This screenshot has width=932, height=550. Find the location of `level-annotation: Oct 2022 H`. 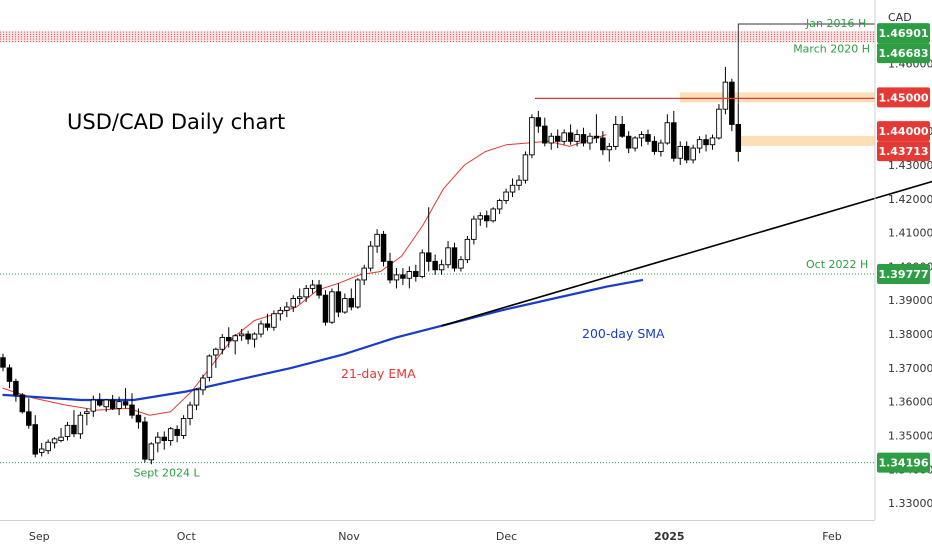

level-annotation: Oct 2022 H is located at coordinates (837, 264).